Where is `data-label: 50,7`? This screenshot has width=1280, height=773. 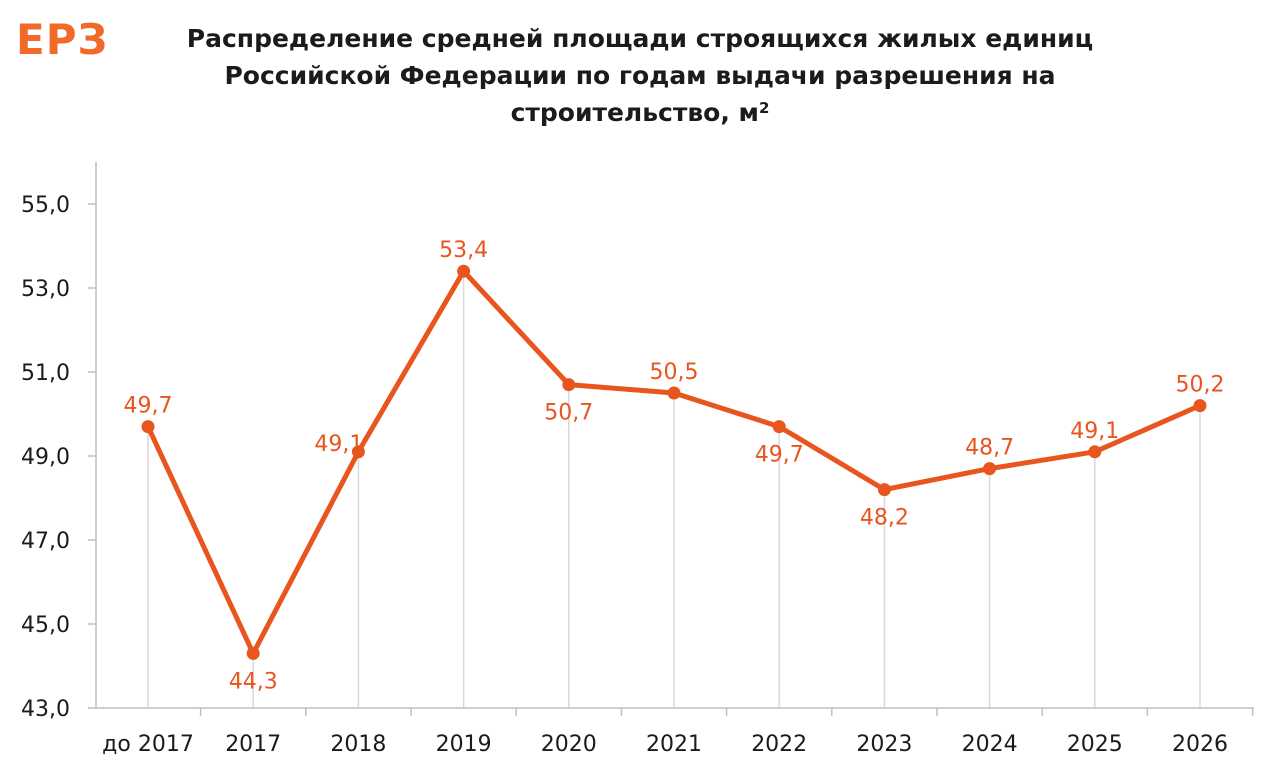
data-label: 50,7 is located at coordinates (568, 413).